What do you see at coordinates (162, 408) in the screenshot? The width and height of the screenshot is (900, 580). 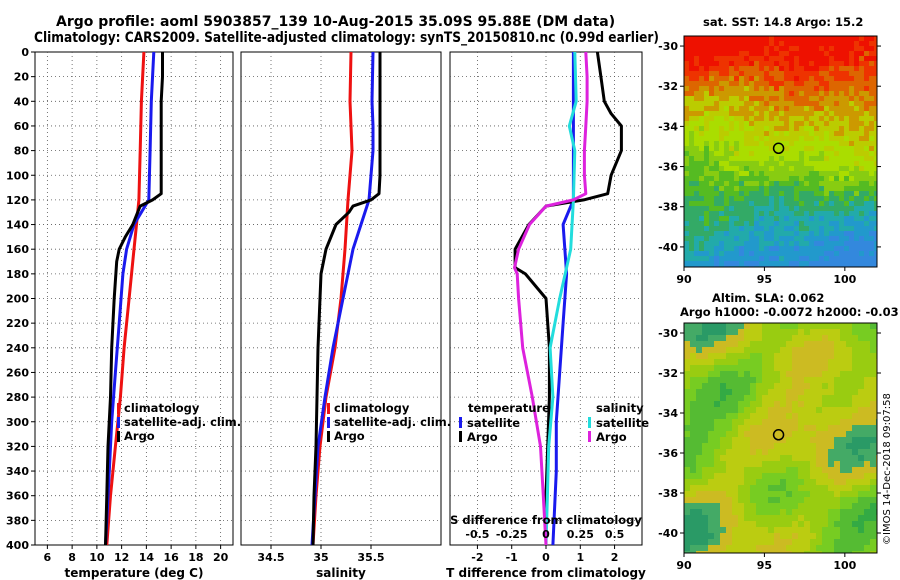 I see `temperature-legend-label: climatology` at bounding box center [162, 408].